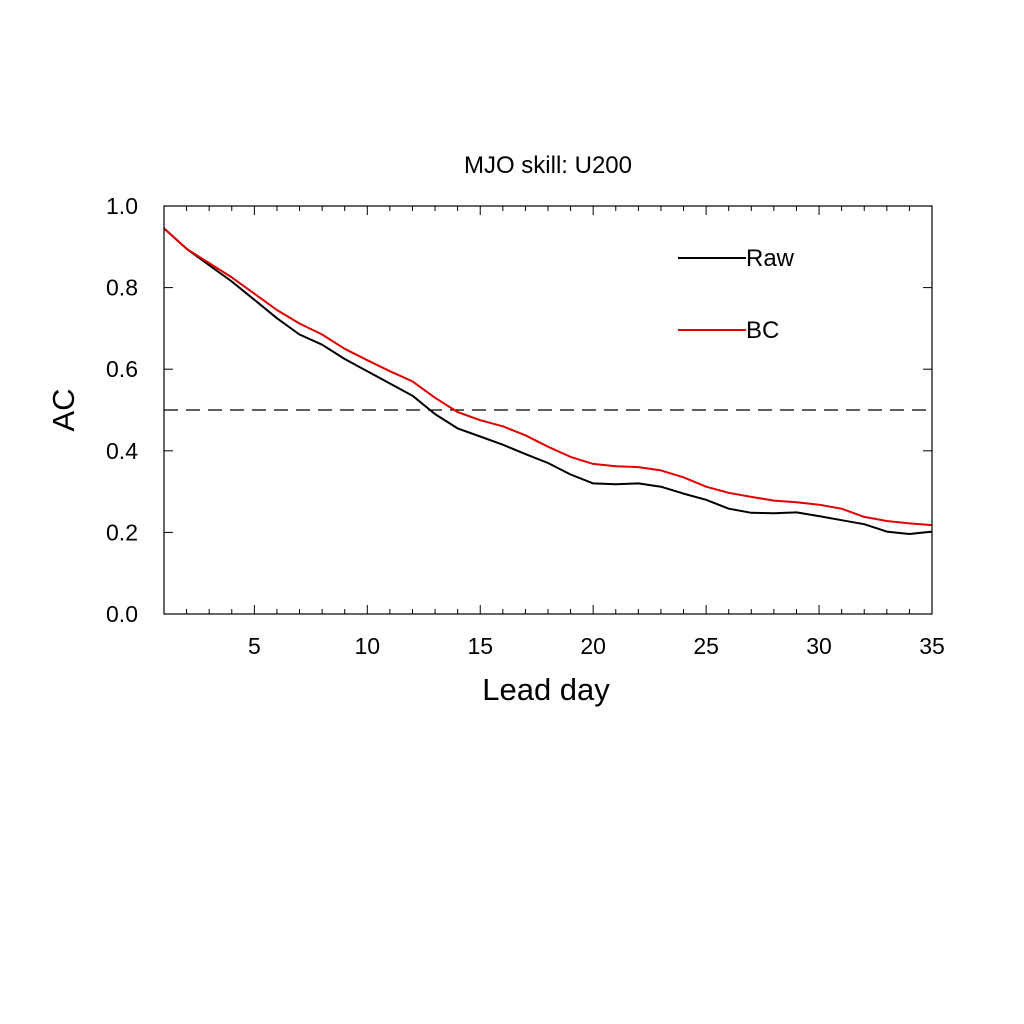 The width and height of the screenshot is (1024, 1024). Describe the element at coordinates (480, 646) in the screenshot. I see `x-tick-label: 15` at that location.